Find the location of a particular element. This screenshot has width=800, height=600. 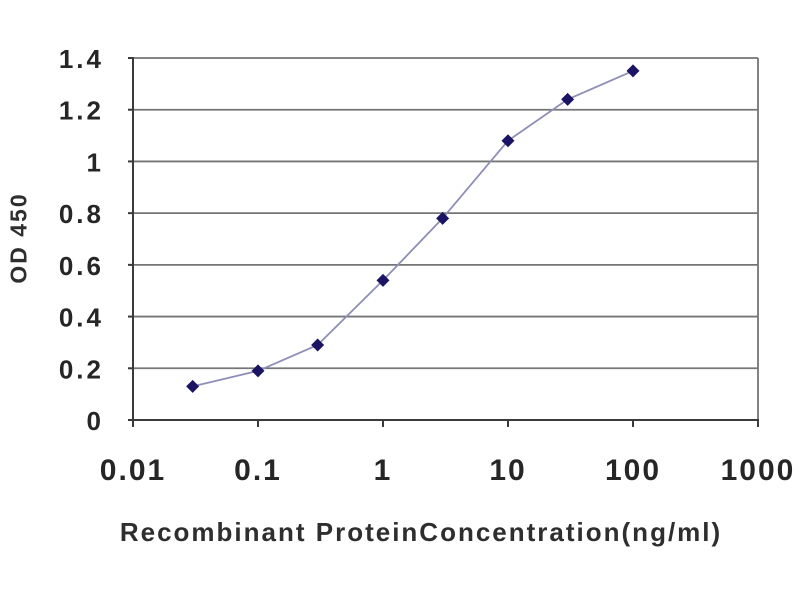

y-axis-title: OD 450 is located at coordinates (18, 238).